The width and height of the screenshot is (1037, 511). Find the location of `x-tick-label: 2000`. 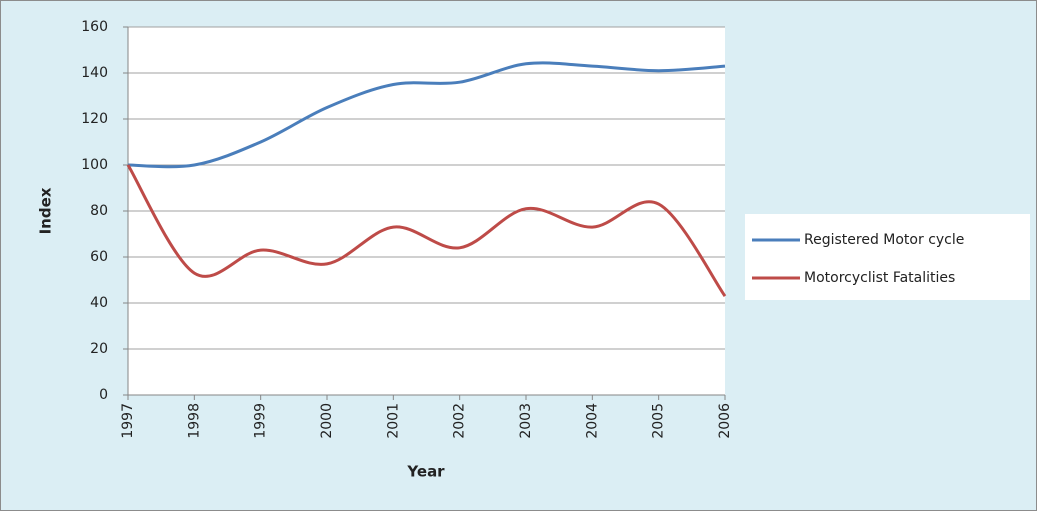

x-tick-label: 2000 is located at coordinates (327, 421).